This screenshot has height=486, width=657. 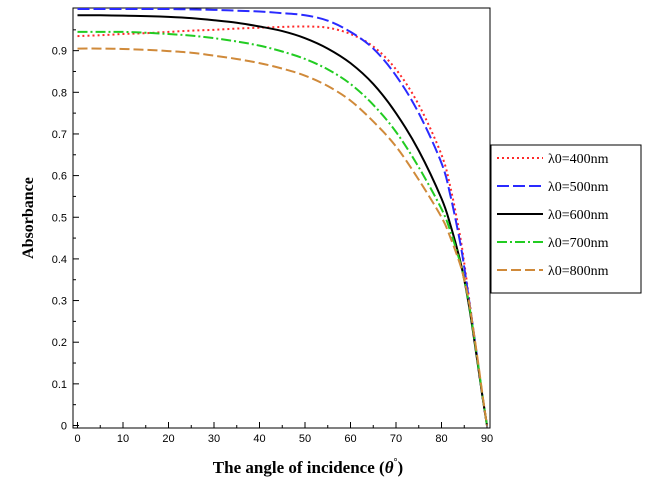 I want to click on legend-label-4: λ0=700nm, so click(x=578, y=243).